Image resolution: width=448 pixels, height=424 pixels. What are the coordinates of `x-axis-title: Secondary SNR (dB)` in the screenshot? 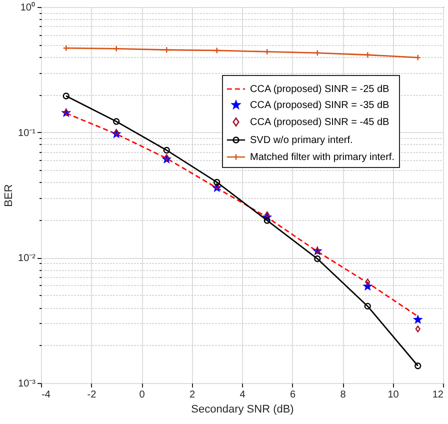 It's located at (242, 410).